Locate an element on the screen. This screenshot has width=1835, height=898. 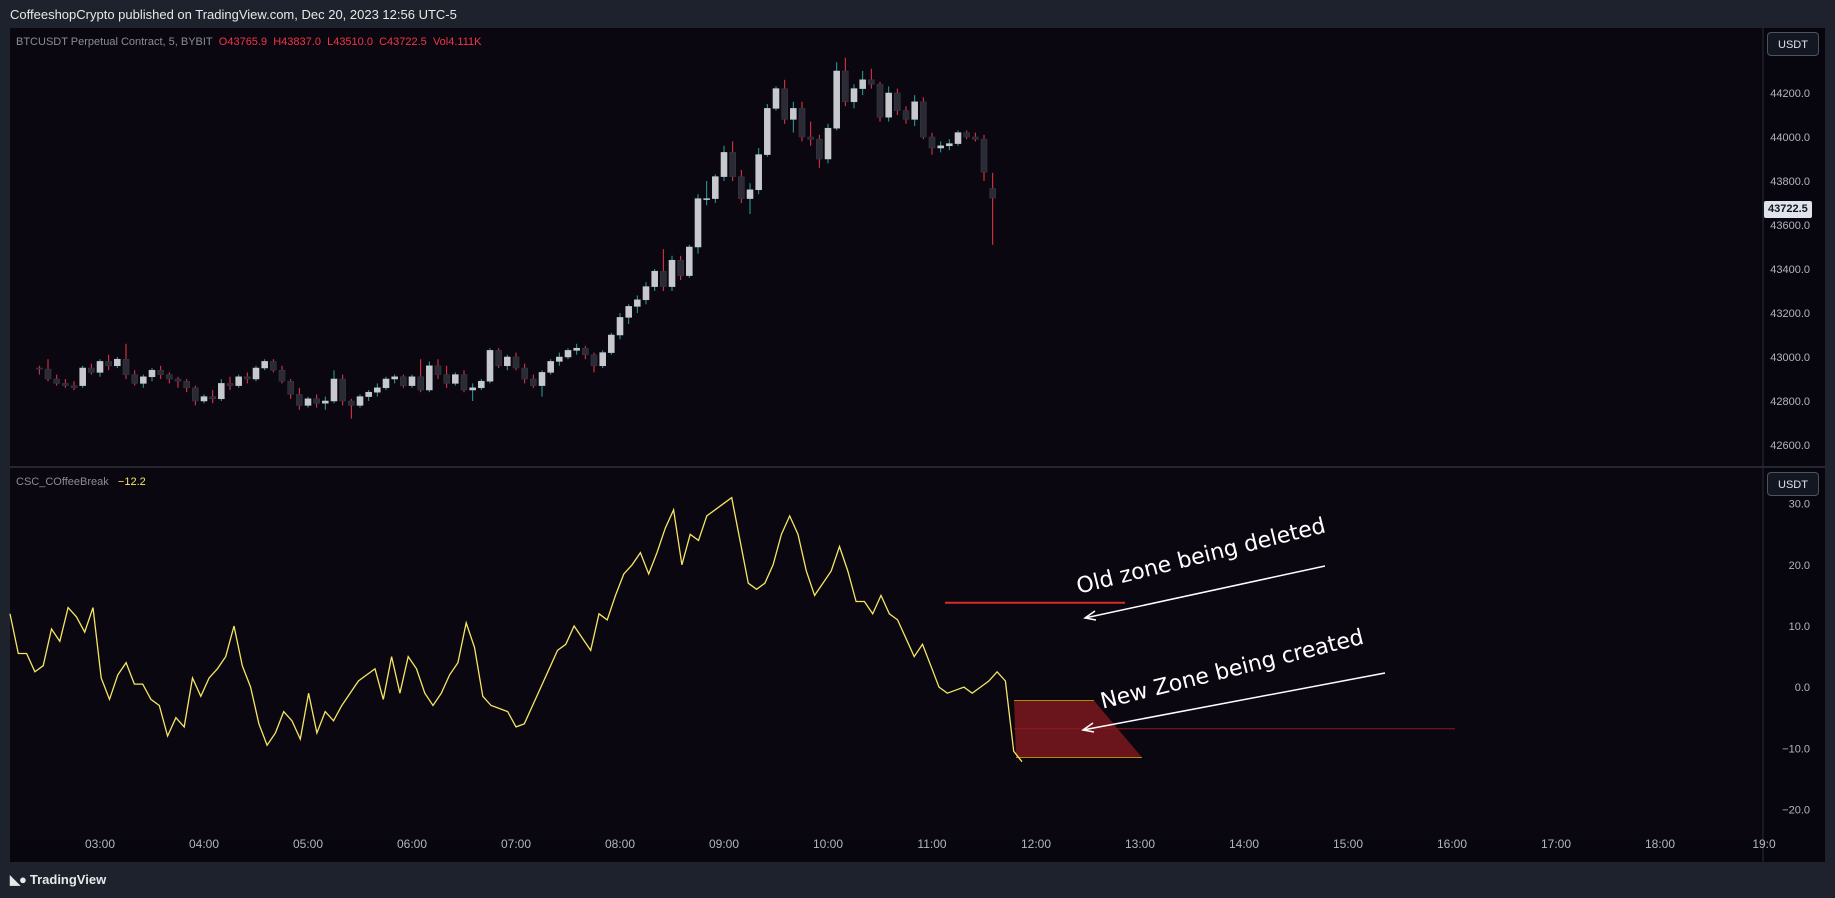
volume-value: Vol4.111K is located at coordinates (457, 42).